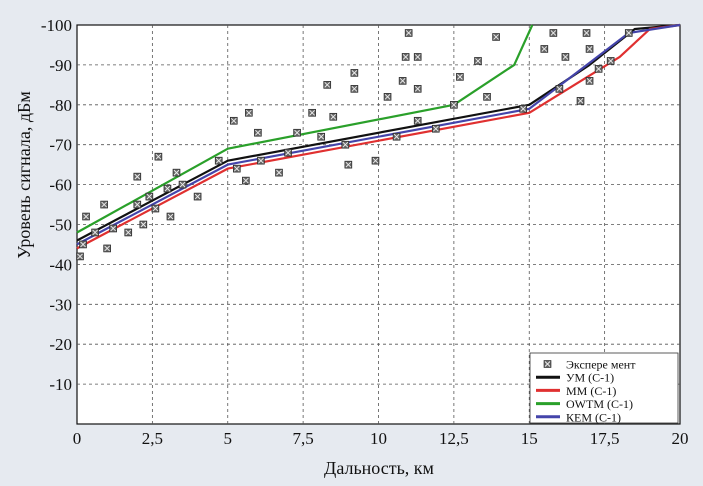  I want to click on x-tick-label: 10, so click(378, 438).